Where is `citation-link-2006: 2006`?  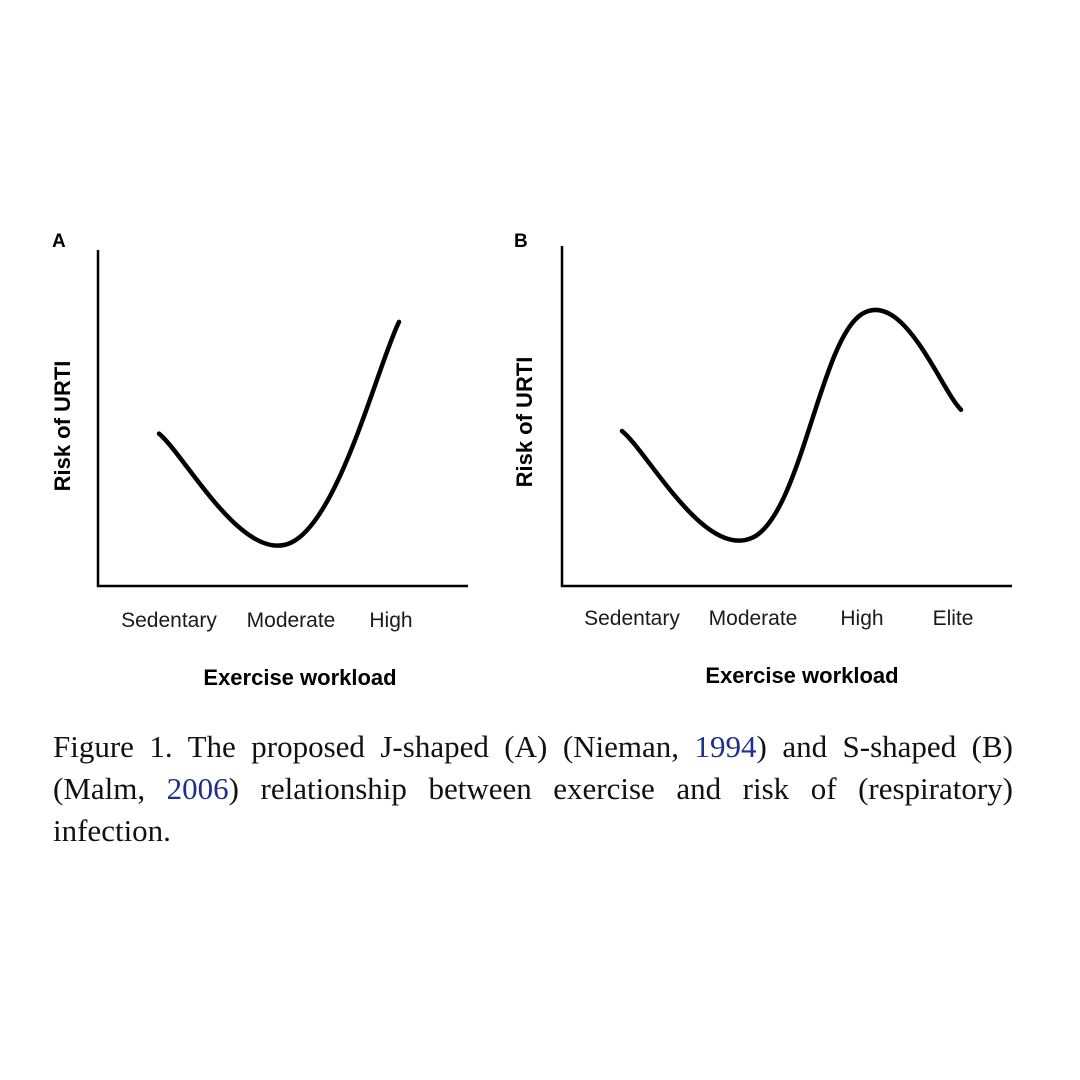
citation-link-2006: 2006 is located at coordinates (197, 788).